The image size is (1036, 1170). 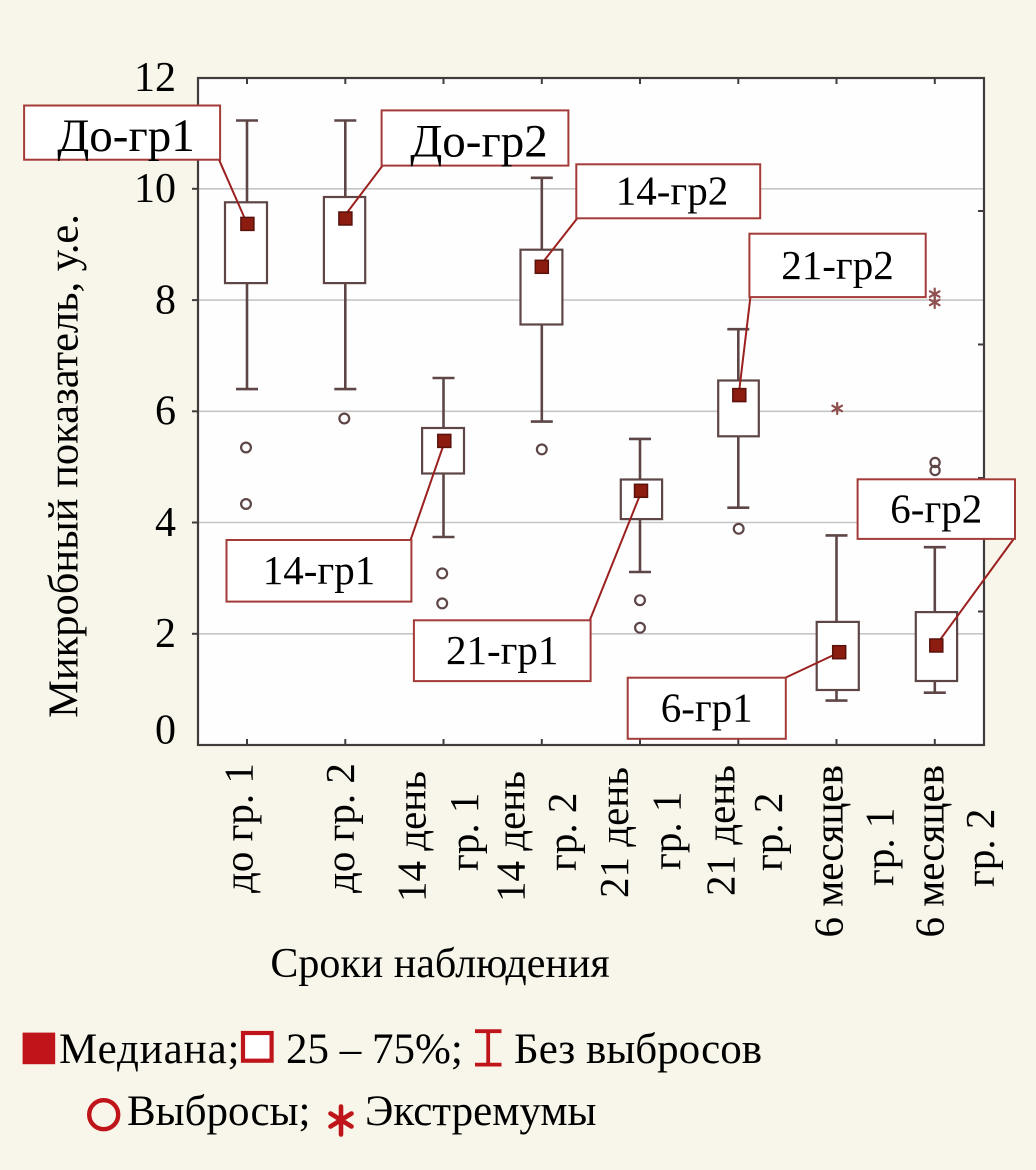 I want to click on svg-text: До-гр1, so click(x=126, y=136).